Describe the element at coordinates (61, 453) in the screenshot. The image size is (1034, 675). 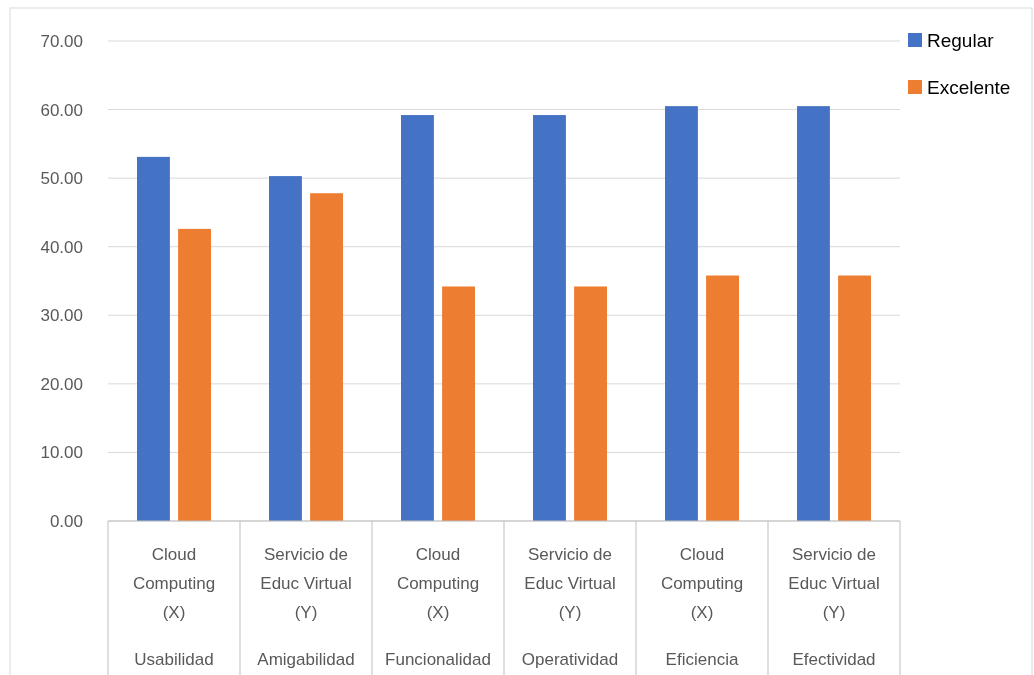
I see `y-tick-label: 10.00` at that location.